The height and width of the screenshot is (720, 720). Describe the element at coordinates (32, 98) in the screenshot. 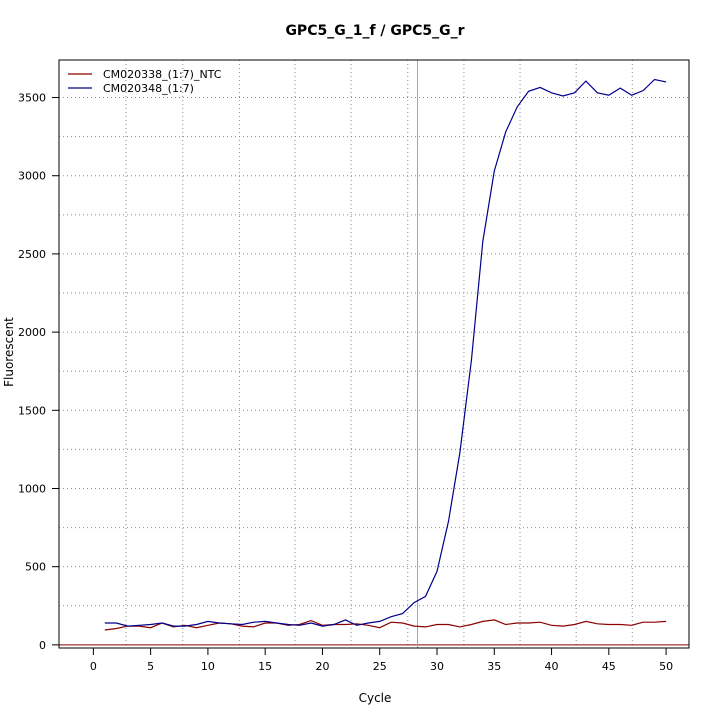

I see `y-tick-label: 3500` at that location.